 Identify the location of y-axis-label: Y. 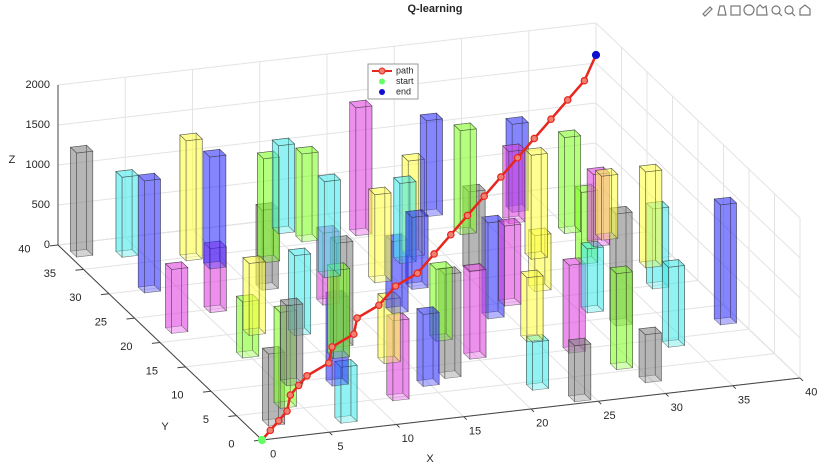
(165, 427).